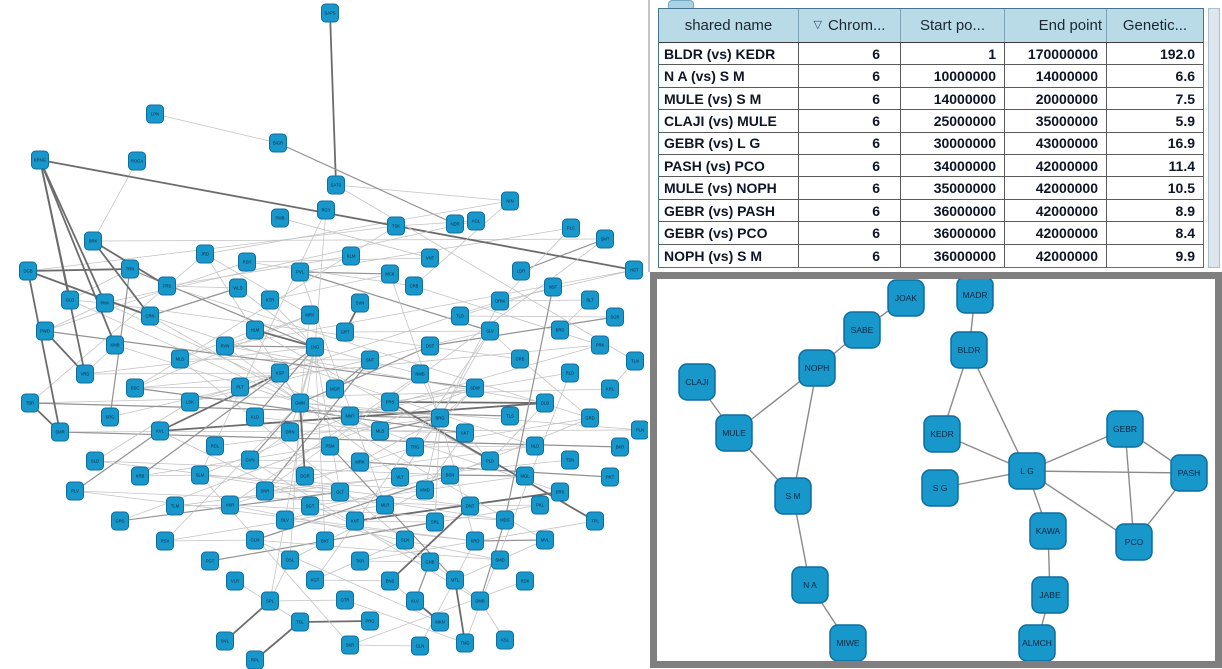 The height and width of the screenshot is (669, 1222). What do you see at coordinates (336, 185) in the screenshot?
I see `graph-node-sats: SATS` at bounding box center [336, 185].